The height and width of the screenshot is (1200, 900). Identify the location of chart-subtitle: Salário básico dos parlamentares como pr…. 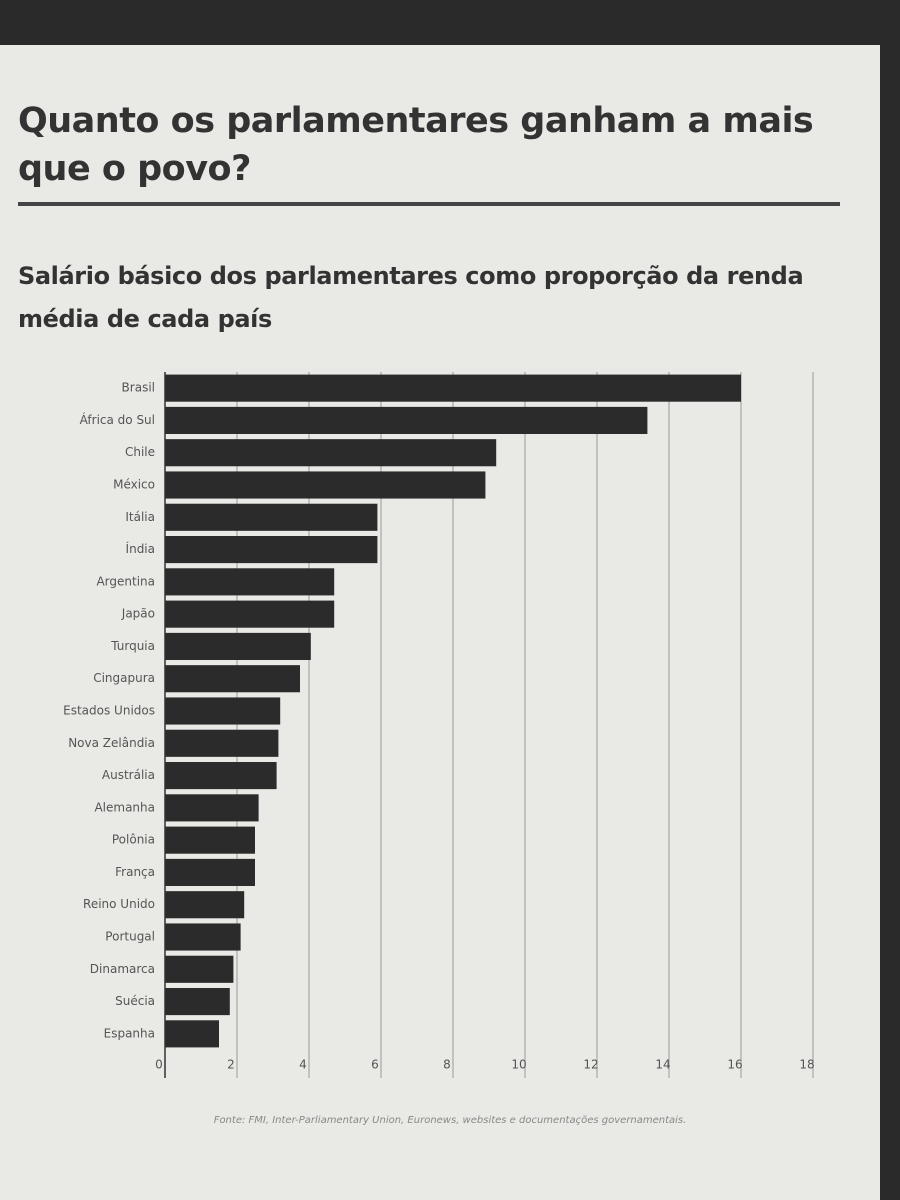
(411, 297).